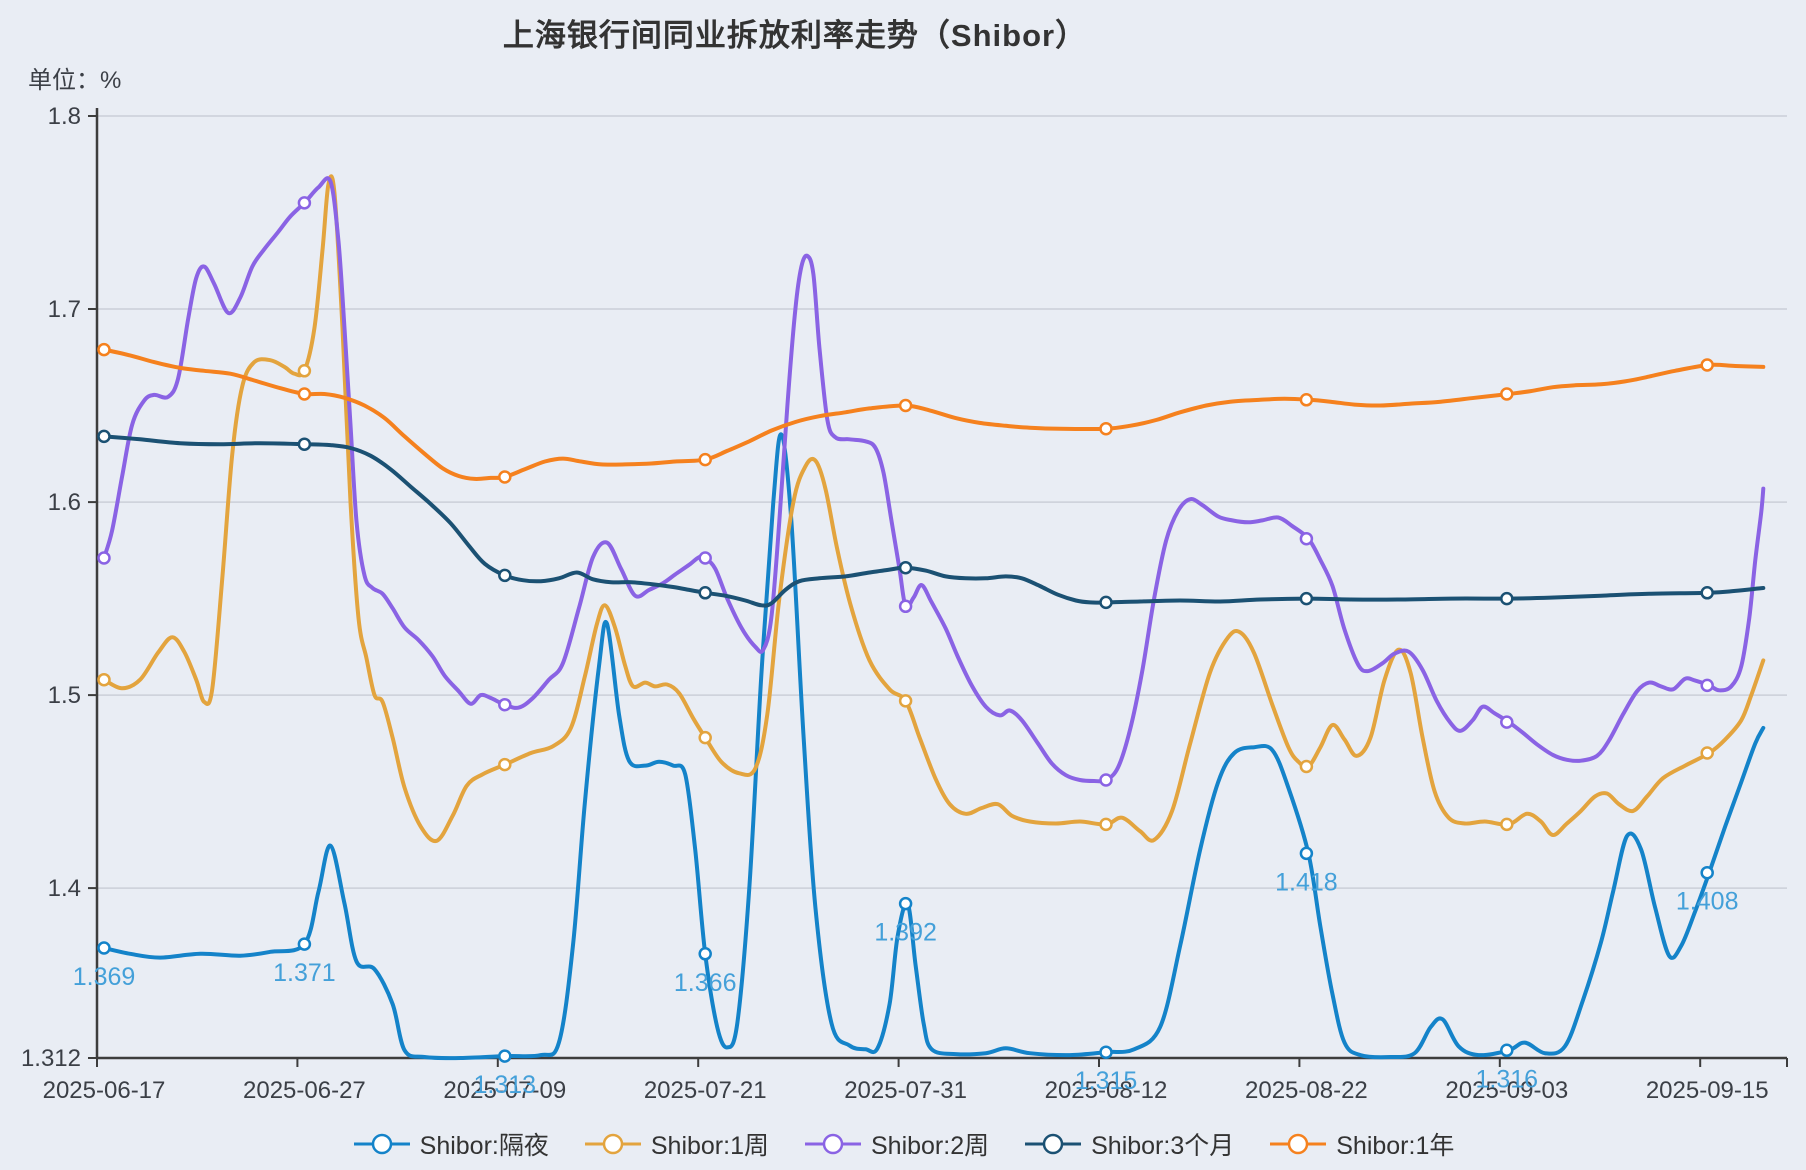 This screenshot has width=1806, height=1170. I want to click on x-axis-label: 2025-07-09, so click(504, 1090).